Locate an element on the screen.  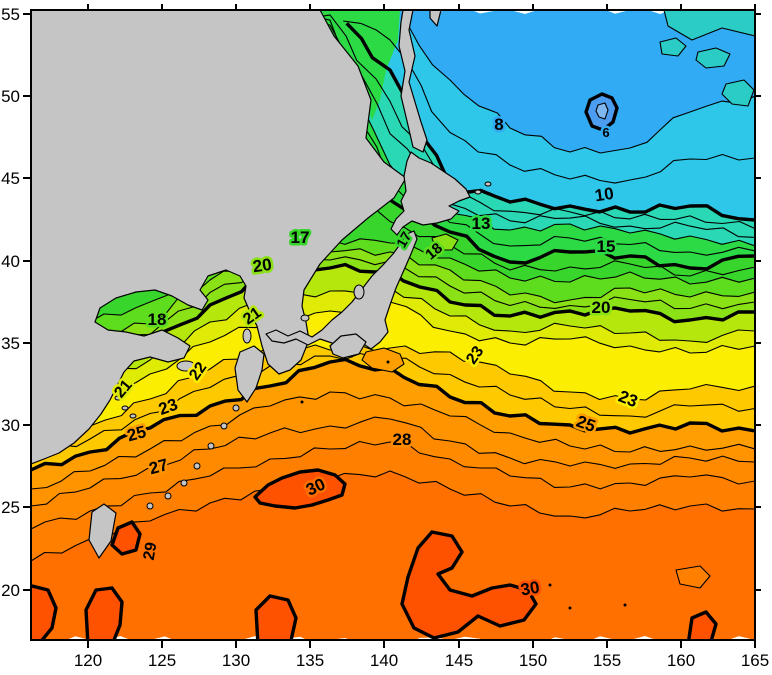
warm-30-F is located at coordinates (44, 611).